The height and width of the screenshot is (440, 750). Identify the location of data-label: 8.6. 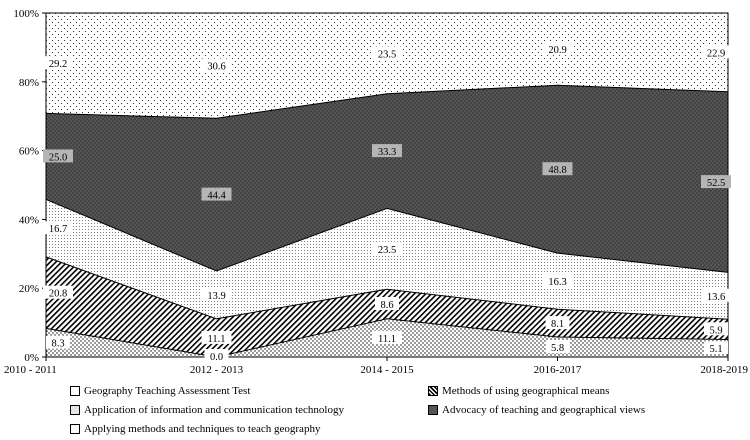
(386, 305).